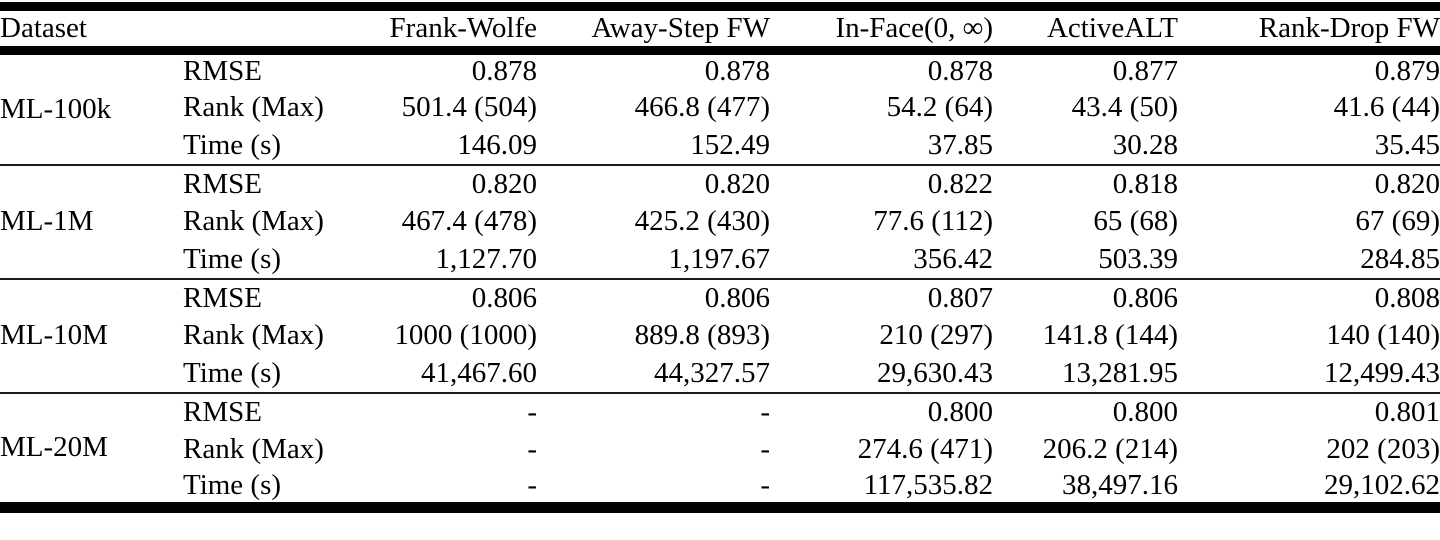  Describe the element at coordinates (730, 144) in the screenshot. I see `table-cell: 152.49` at that location.